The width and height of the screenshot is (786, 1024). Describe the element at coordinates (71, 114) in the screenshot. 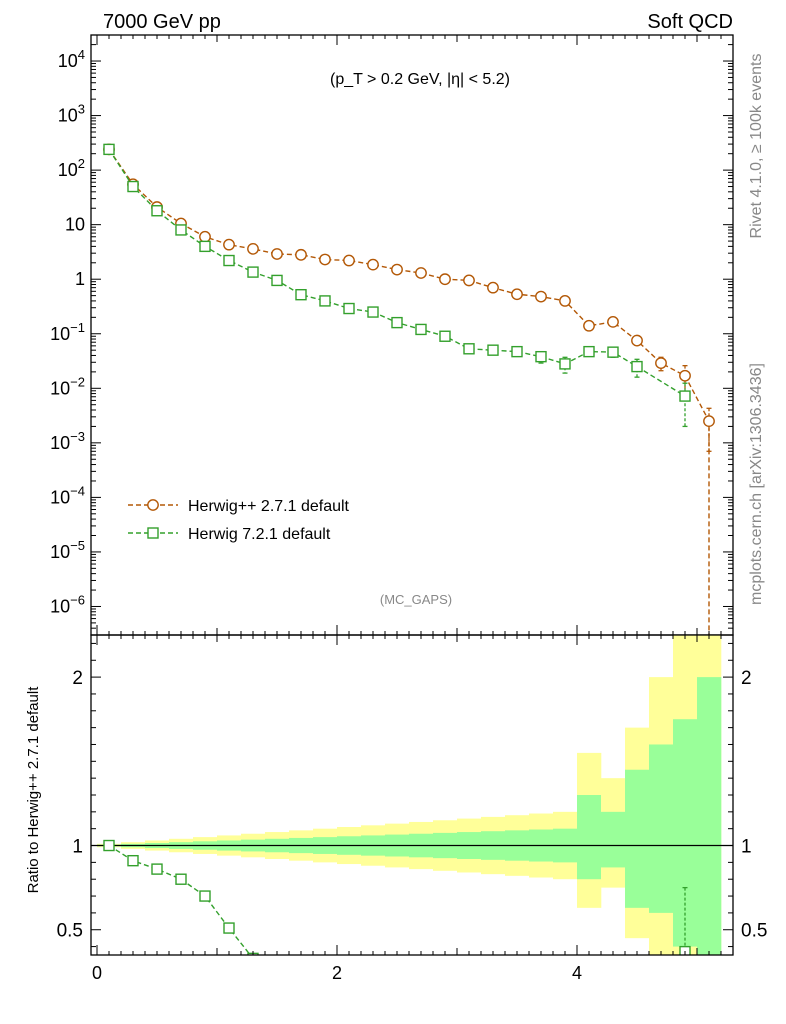

I see `main-ytick-label: 10³` at that location.